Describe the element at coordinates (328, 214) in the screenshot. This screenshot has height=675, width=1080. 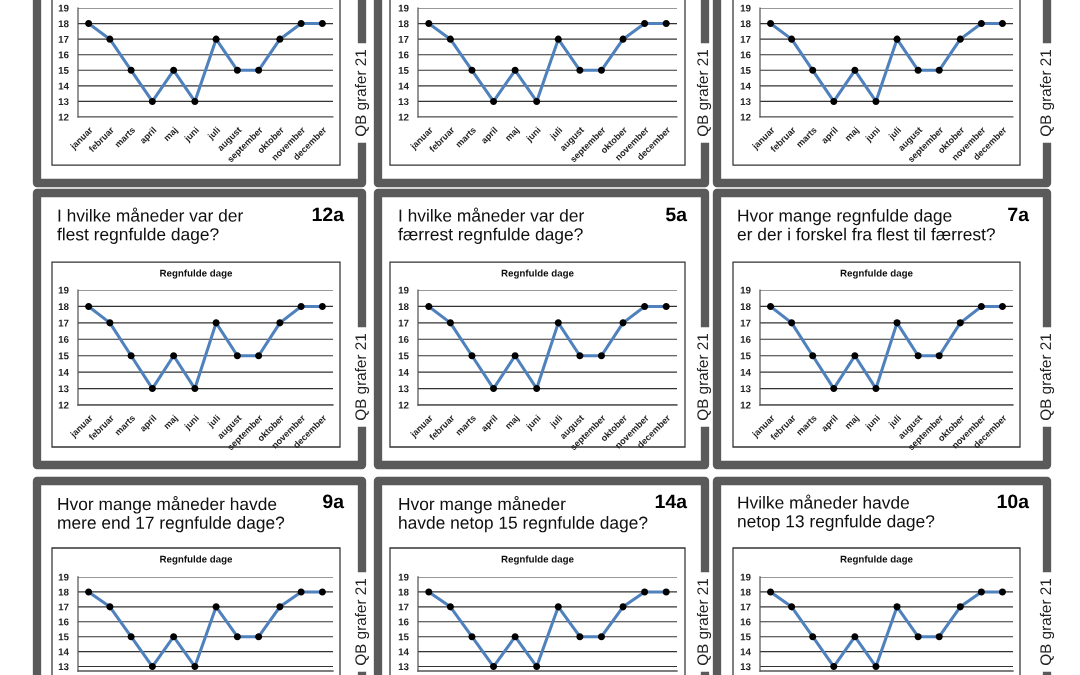
I see `text: 12a` at that location.